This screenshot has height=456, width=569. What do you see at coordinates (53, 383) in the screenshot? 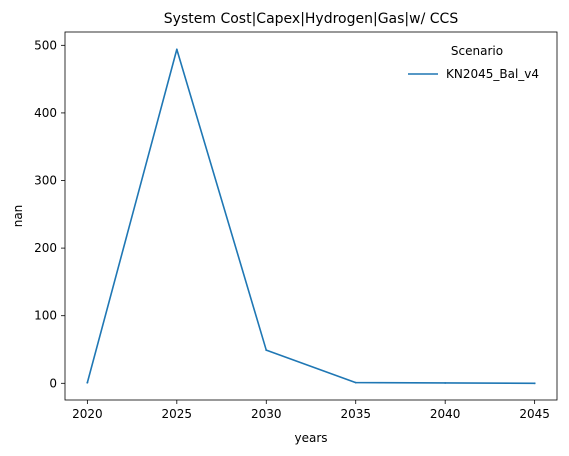
I see `y-tick-label-0: 0` at bounding box center [53, 383].